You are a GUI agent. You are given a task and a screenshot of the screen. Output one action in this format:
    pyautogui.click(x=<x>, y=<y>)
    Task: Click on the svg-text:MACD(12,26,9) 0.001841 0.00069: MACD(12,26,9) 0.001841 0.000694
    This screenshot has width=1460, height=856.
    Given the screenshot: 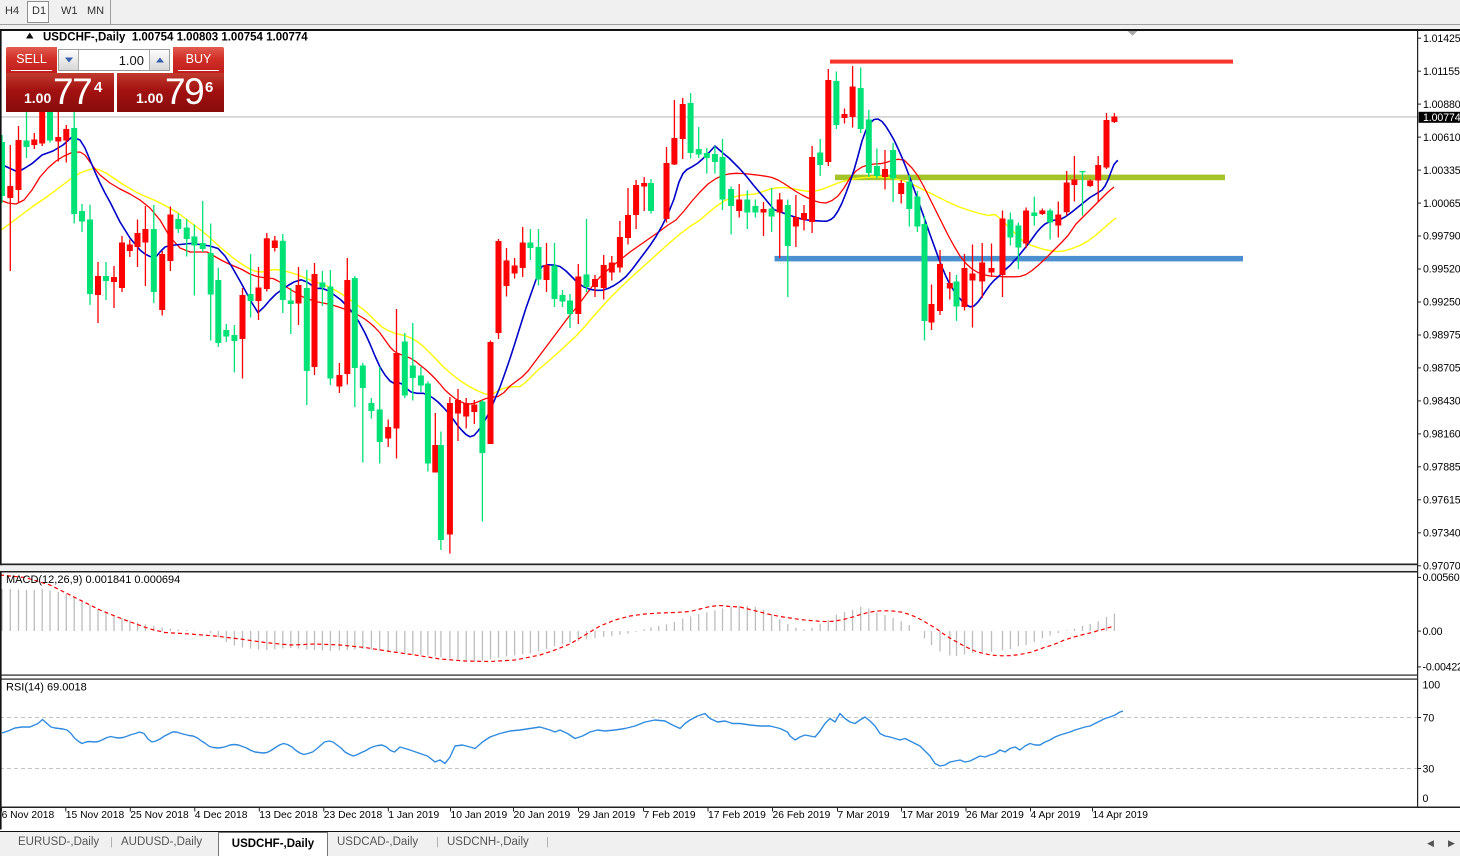 What is the action you would take?
    pyautogui.click(x=93, y=580)
    